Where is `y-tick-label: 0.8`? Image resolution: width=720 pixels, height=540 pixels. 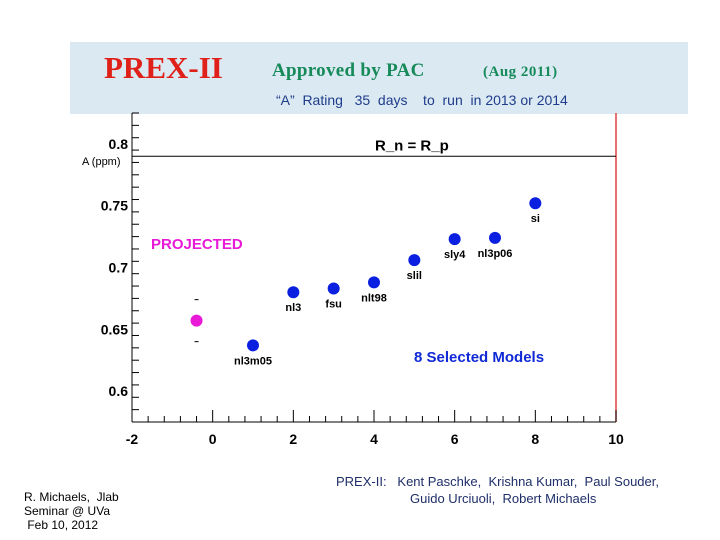 y-tick-label: 0.8 is located at coordinates (119, 144).